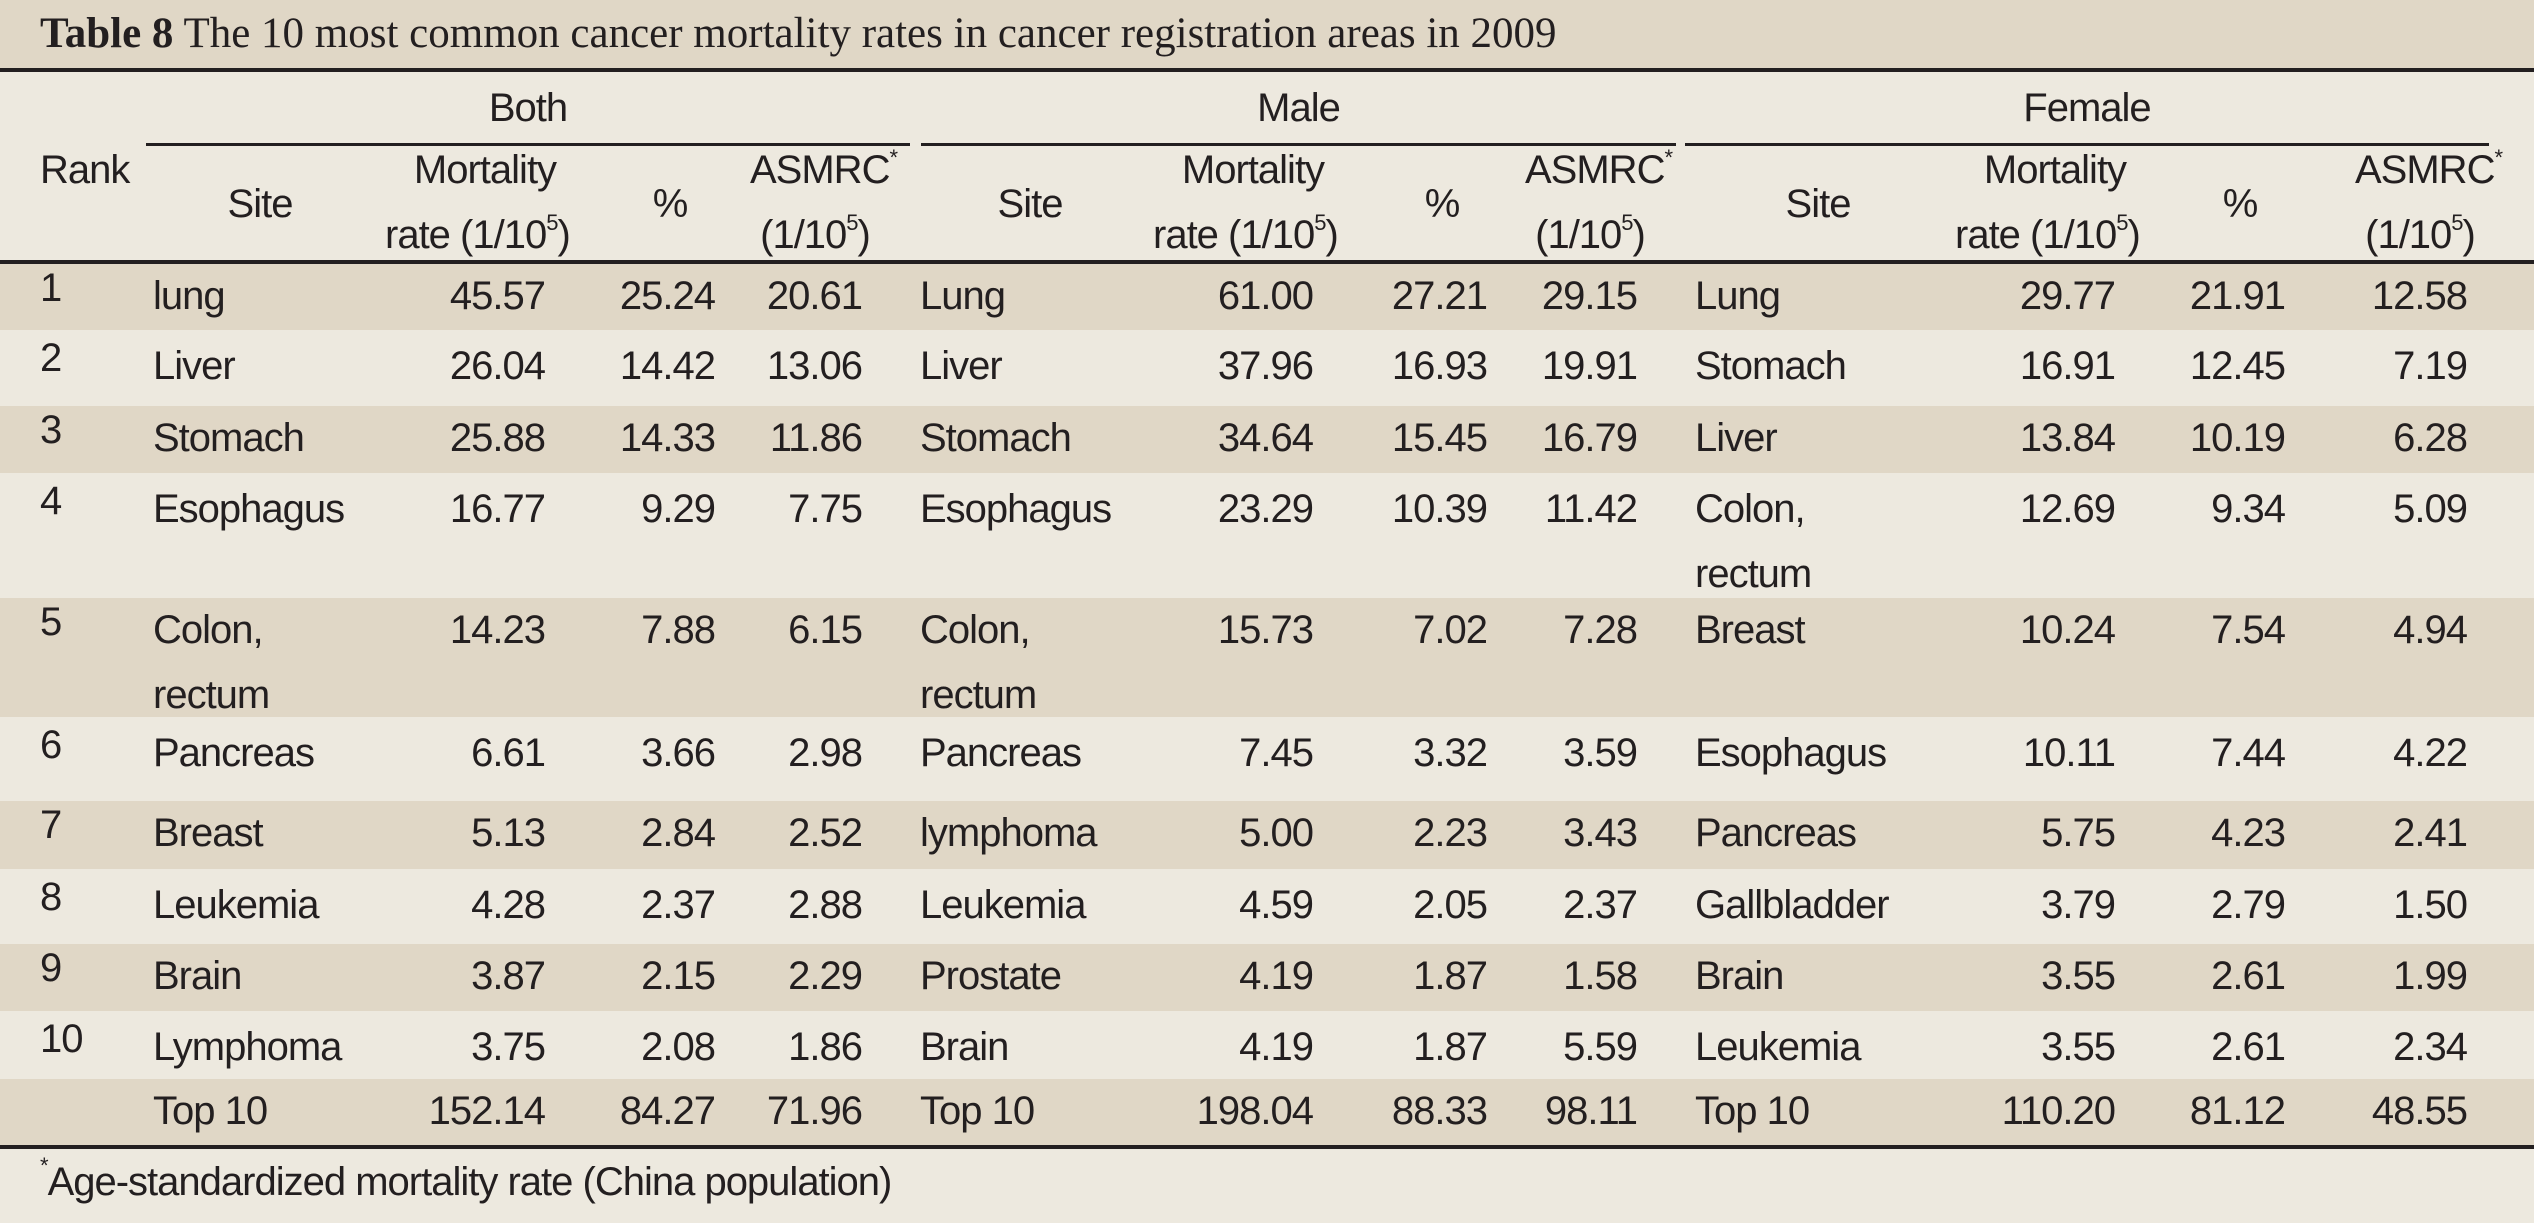 This screenshot has height=1223, width=2534. I want to click on asmrc-cell: 1.50, so click(2430, 905).